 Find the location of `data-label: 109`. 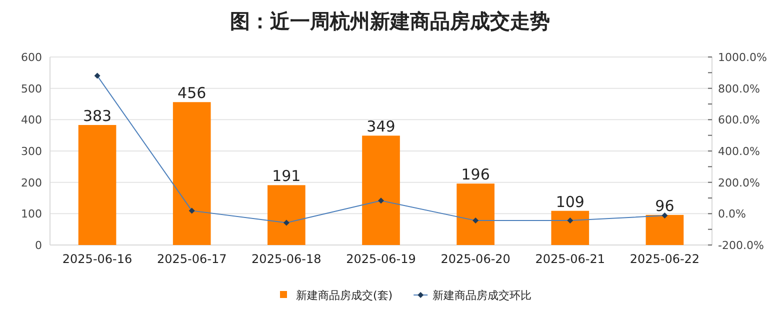

data-label: 109 is located at coordinates (570, 201).